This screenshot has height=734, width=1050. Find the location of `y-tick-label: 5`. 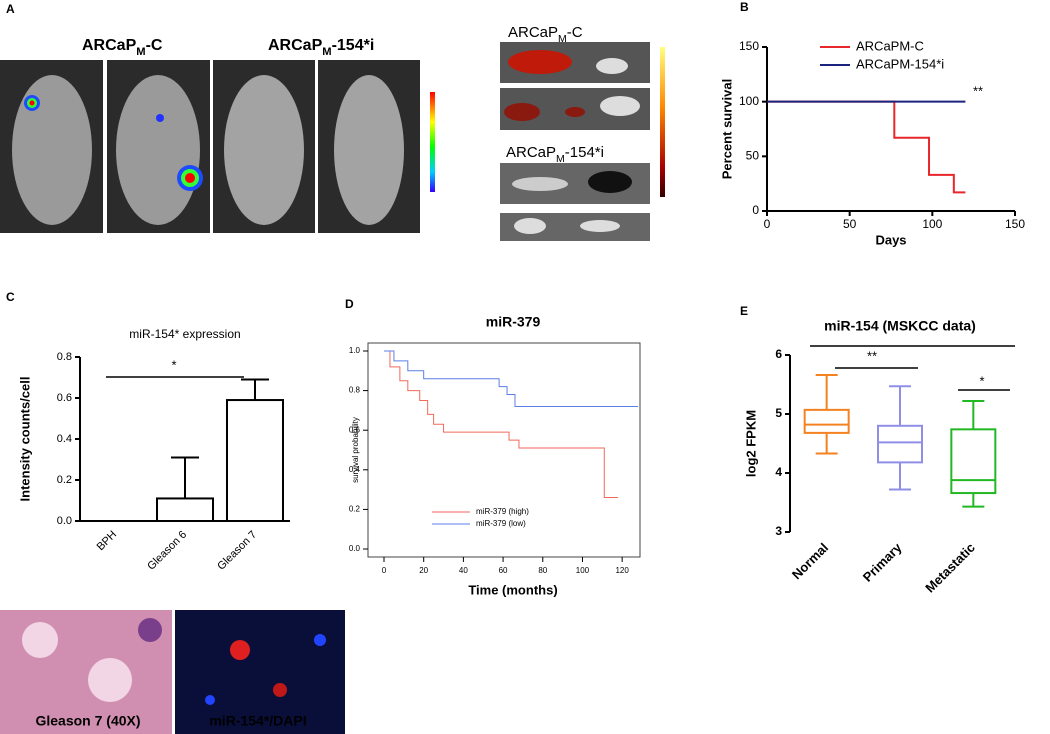

y-tick-label: 5 is located at coordinates (778, 413).